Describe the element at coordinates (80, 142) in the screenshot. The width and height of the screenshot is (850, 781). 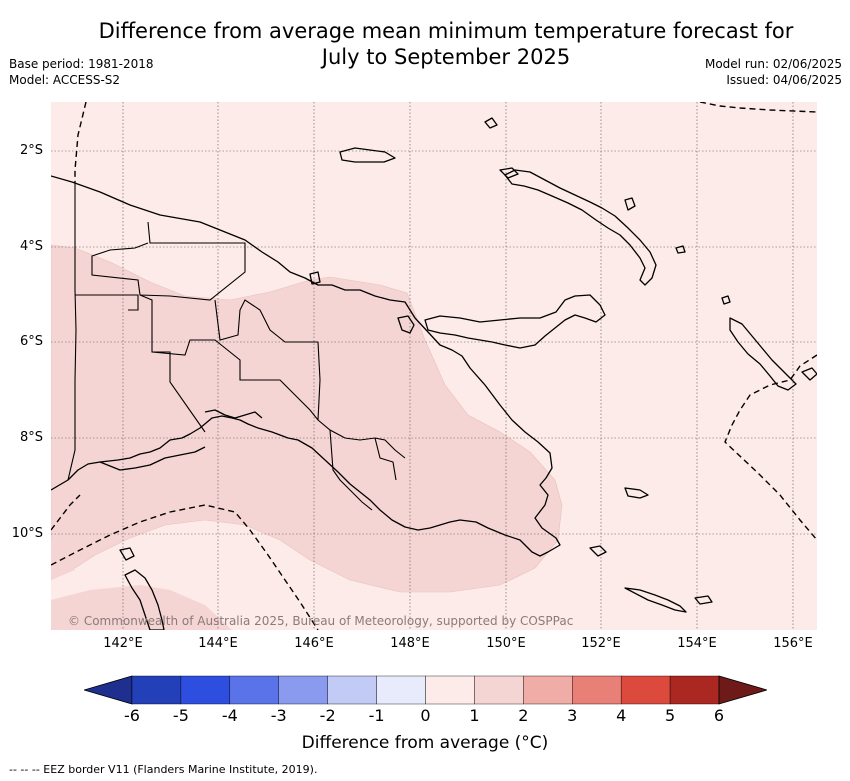
I see `eez-west-border` at that location.